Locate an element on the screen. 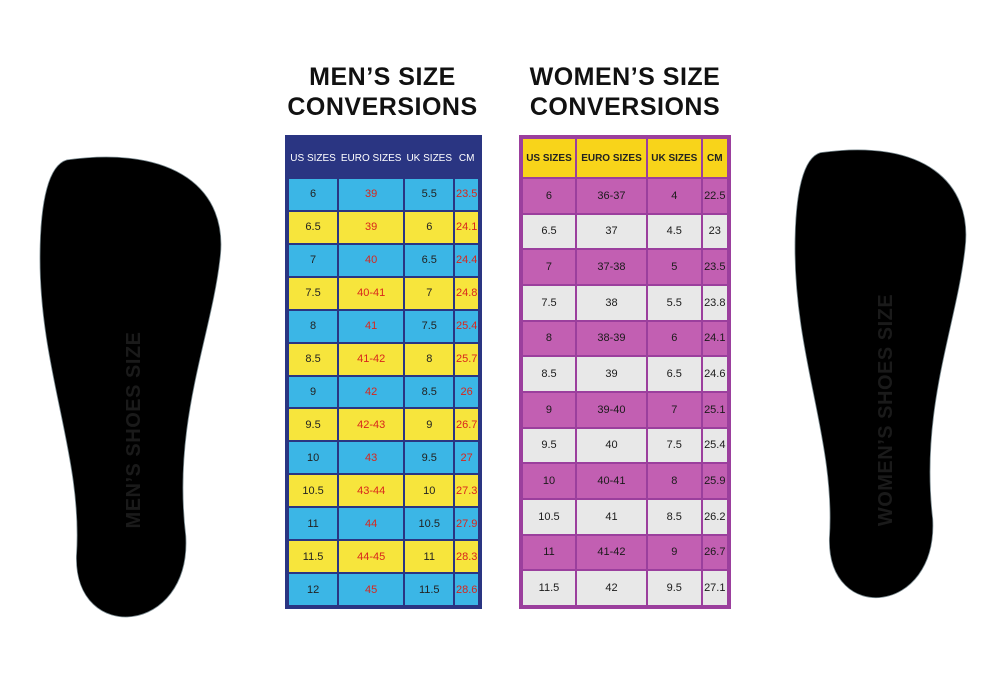 The width and height of the screenshot is (1000, 678). men-cell-euro: 44-45 is located at coordinates (371, 557).